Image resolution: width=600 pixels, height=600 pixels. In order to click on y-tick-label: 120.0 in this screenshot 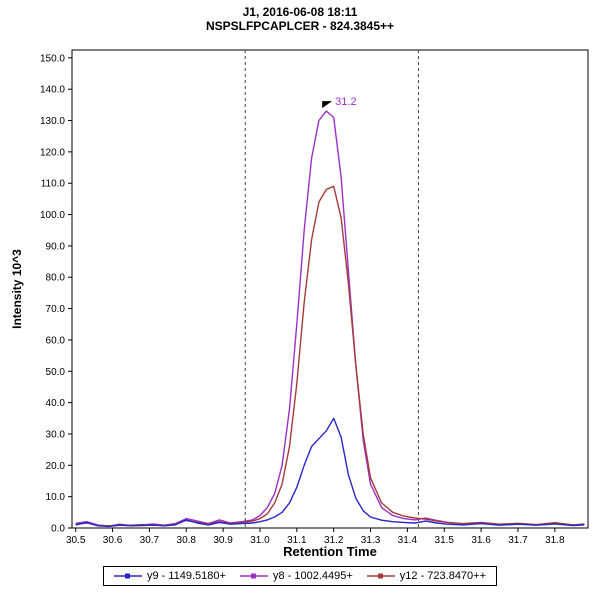, I will do `click(52, 152)`.